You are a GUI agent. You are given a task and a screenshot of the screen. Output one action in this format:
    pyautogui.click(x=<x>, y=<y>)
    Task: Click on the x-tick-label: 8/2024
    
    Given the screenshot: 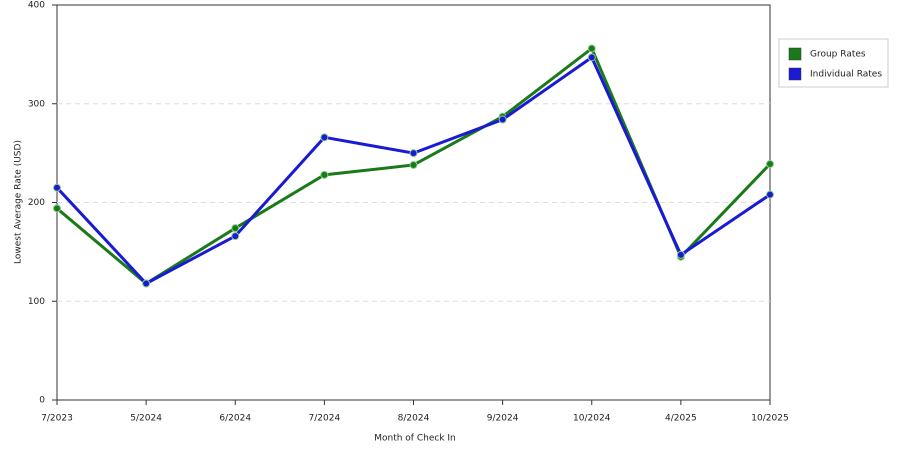 What is the action you would take?
    pyautogui.click(x=414, y=419)
    